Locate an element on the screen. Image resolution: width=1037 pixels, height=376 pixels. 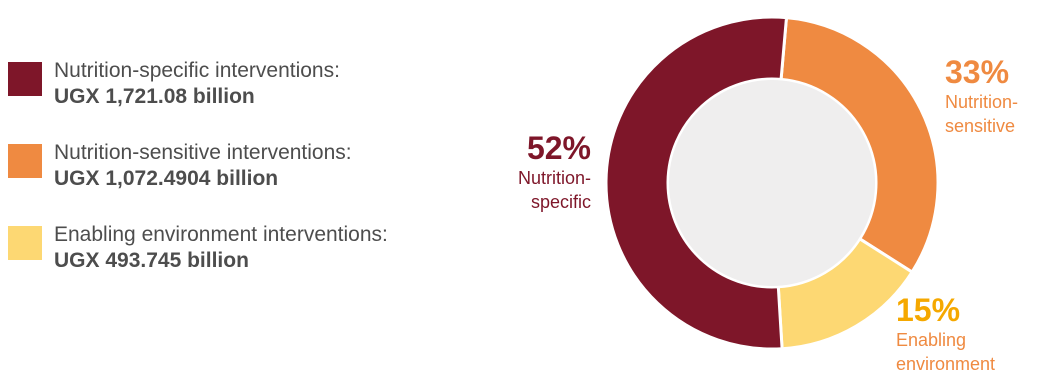
slice-name-nutrition-sensitive-line1: Nutrition- is located at coordinates (982, 102).